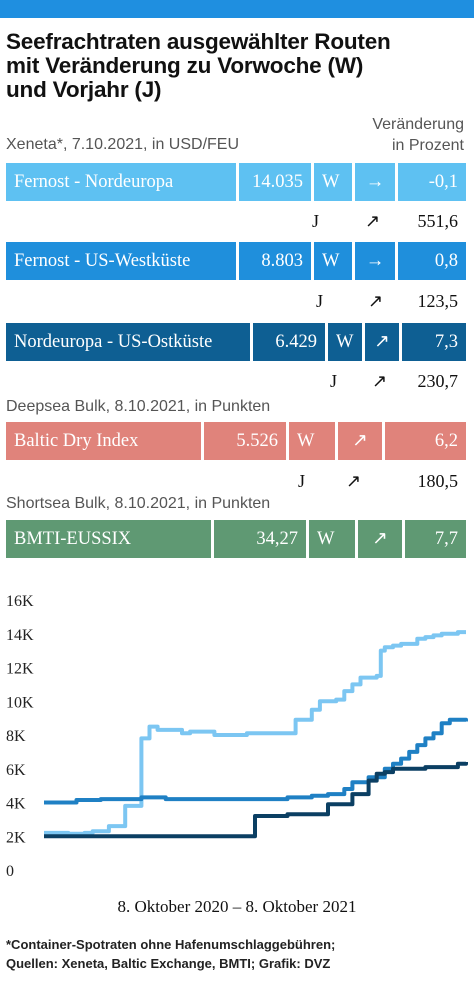 Image resolution: width=474 pixels, height=981 pixels. I want to click on route-value: 14.035, so click(275, 182).